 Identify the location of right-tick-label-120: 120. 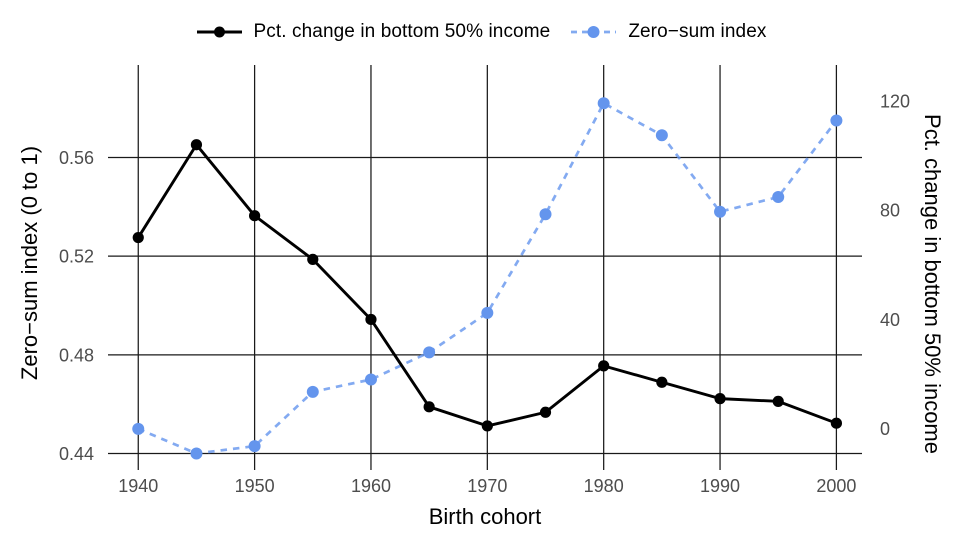
(895, 102).